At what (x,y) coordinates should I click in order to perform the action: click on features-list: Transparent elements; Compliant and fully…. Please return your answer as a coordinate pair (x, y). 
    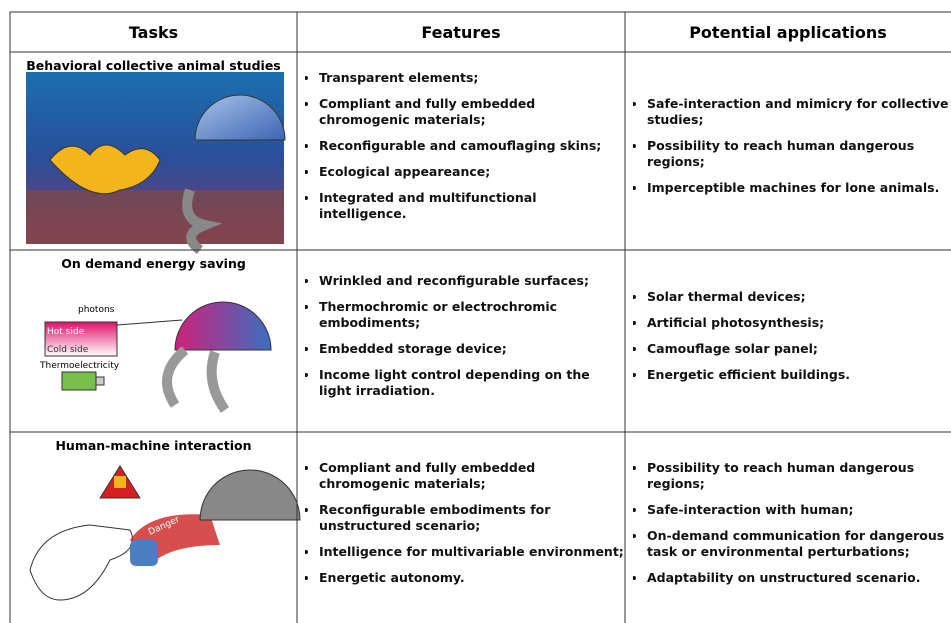
    Looking at the image, I should click on (465, 151).